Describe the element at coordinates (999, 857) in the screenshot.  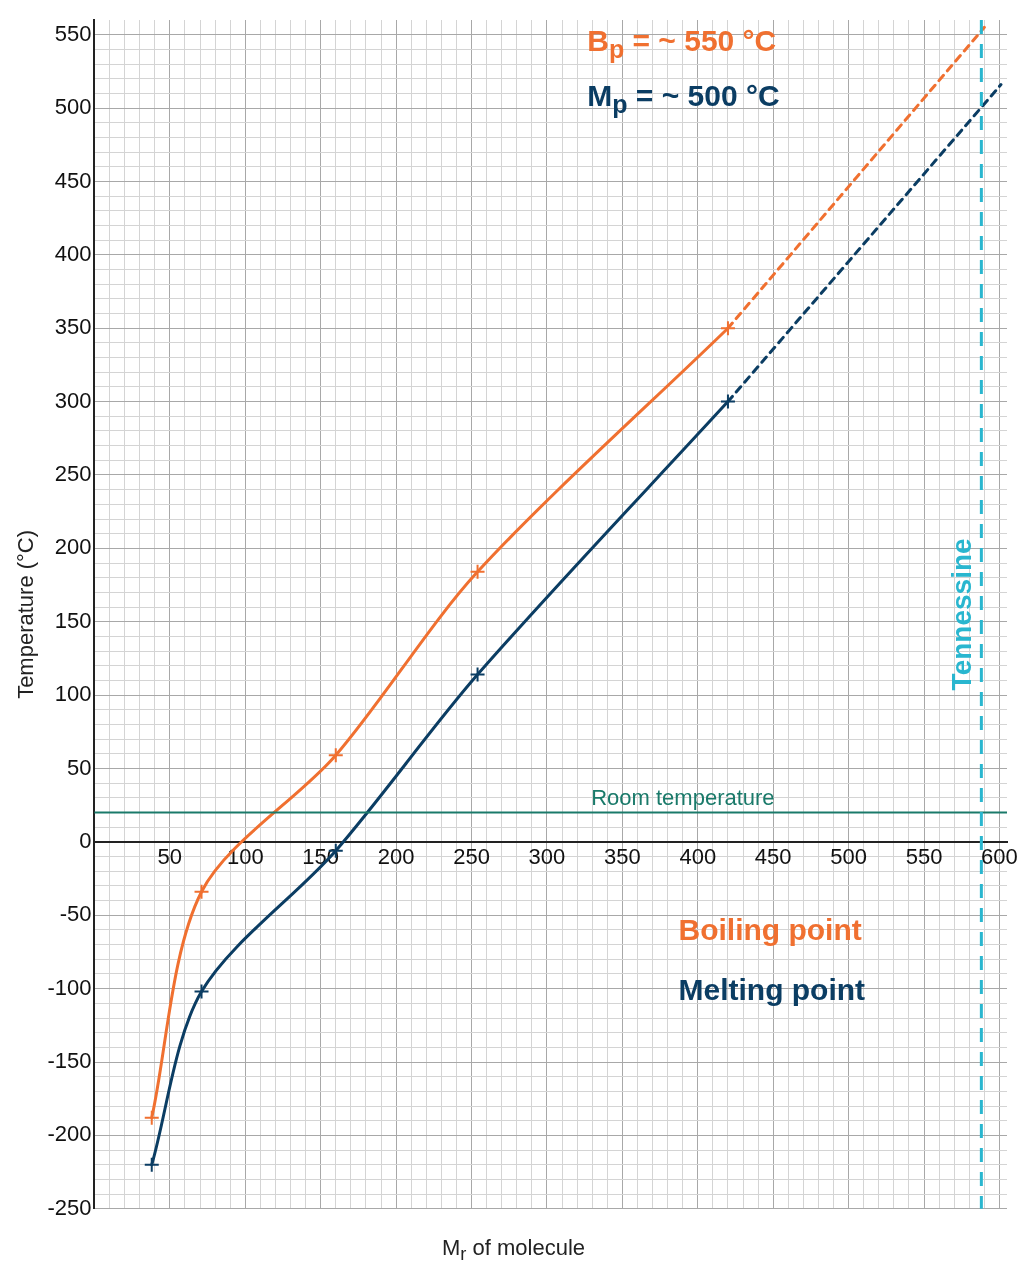
I see `x-tick-label: 600` at that location.